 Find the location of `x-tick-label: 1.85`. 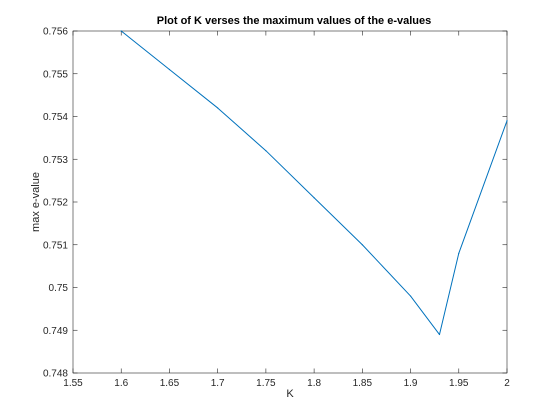

x-tick-label: 1.85 is located at coordinates (363, 383).